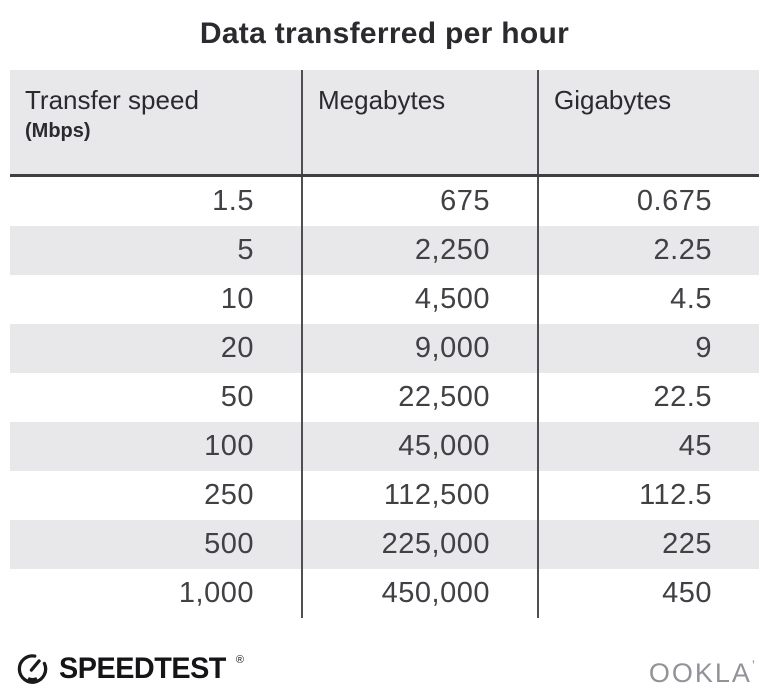  Describe the element at coordinates (648, 123) in the screenshot. I see `header-gigabytes: Gigabytes` at that location.